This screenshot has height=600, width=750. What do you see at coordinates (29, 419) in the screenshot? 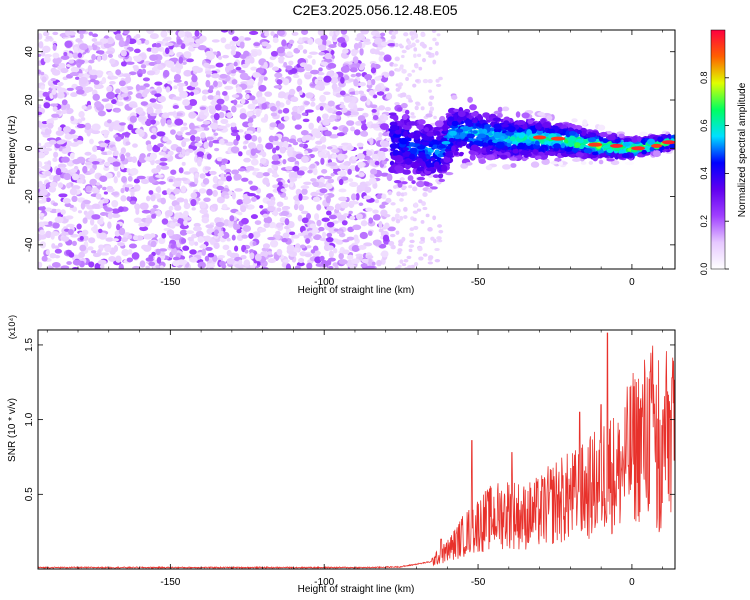
I see `y-tick-label: 1.0` at bounding box center [29, 419].